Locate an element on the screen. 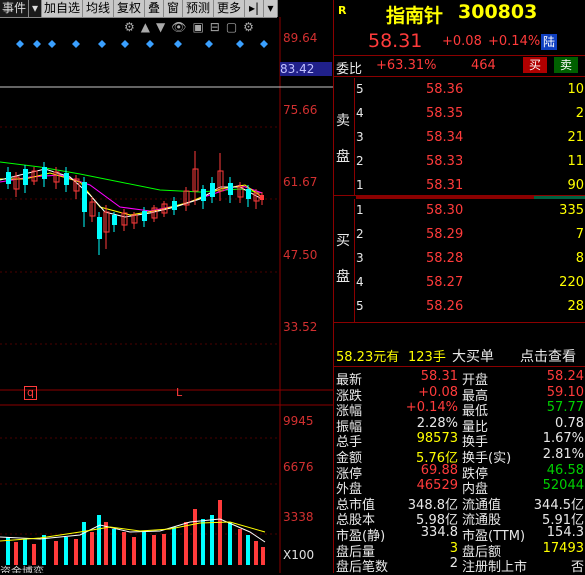 The image size is (585, 575). quote-value: 334.8 is located at coordinates (439, 532).